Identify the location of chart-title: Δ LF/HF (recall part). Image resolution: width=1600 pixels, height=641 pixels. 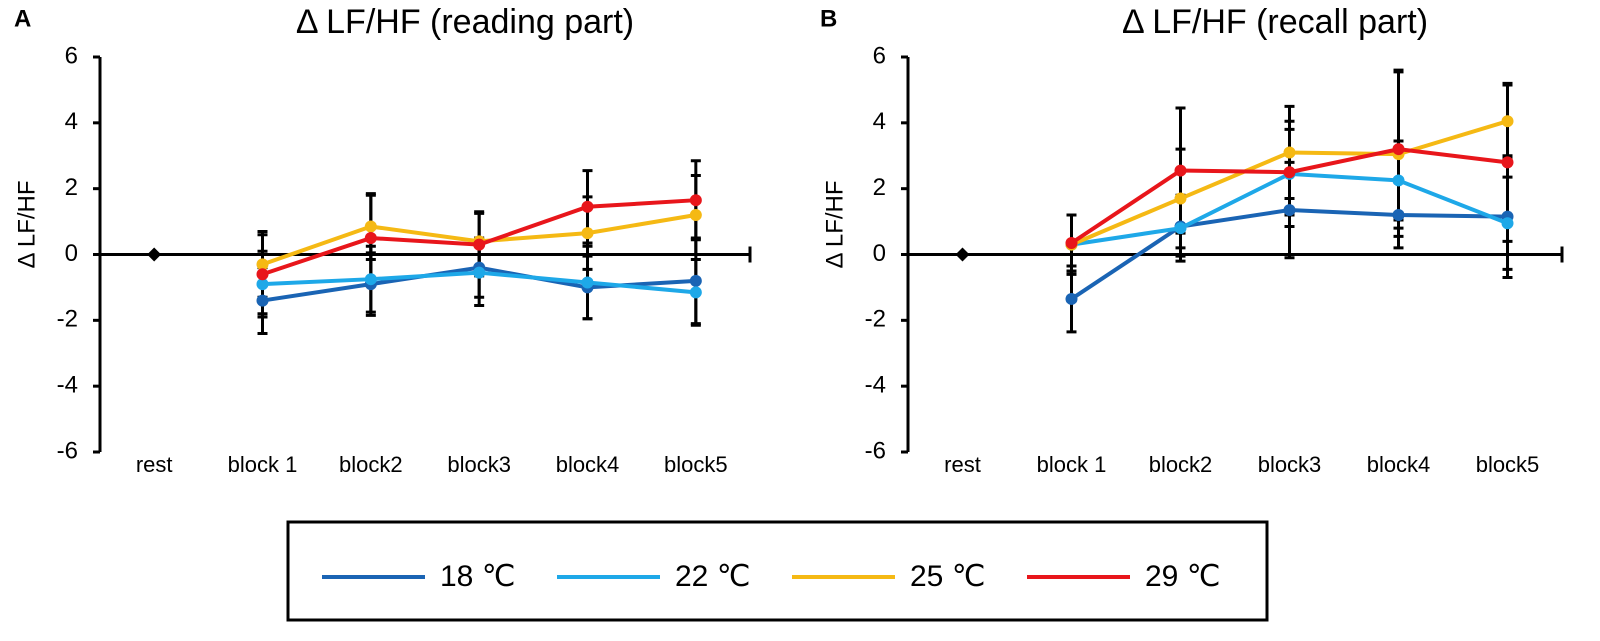
(1275, 22).